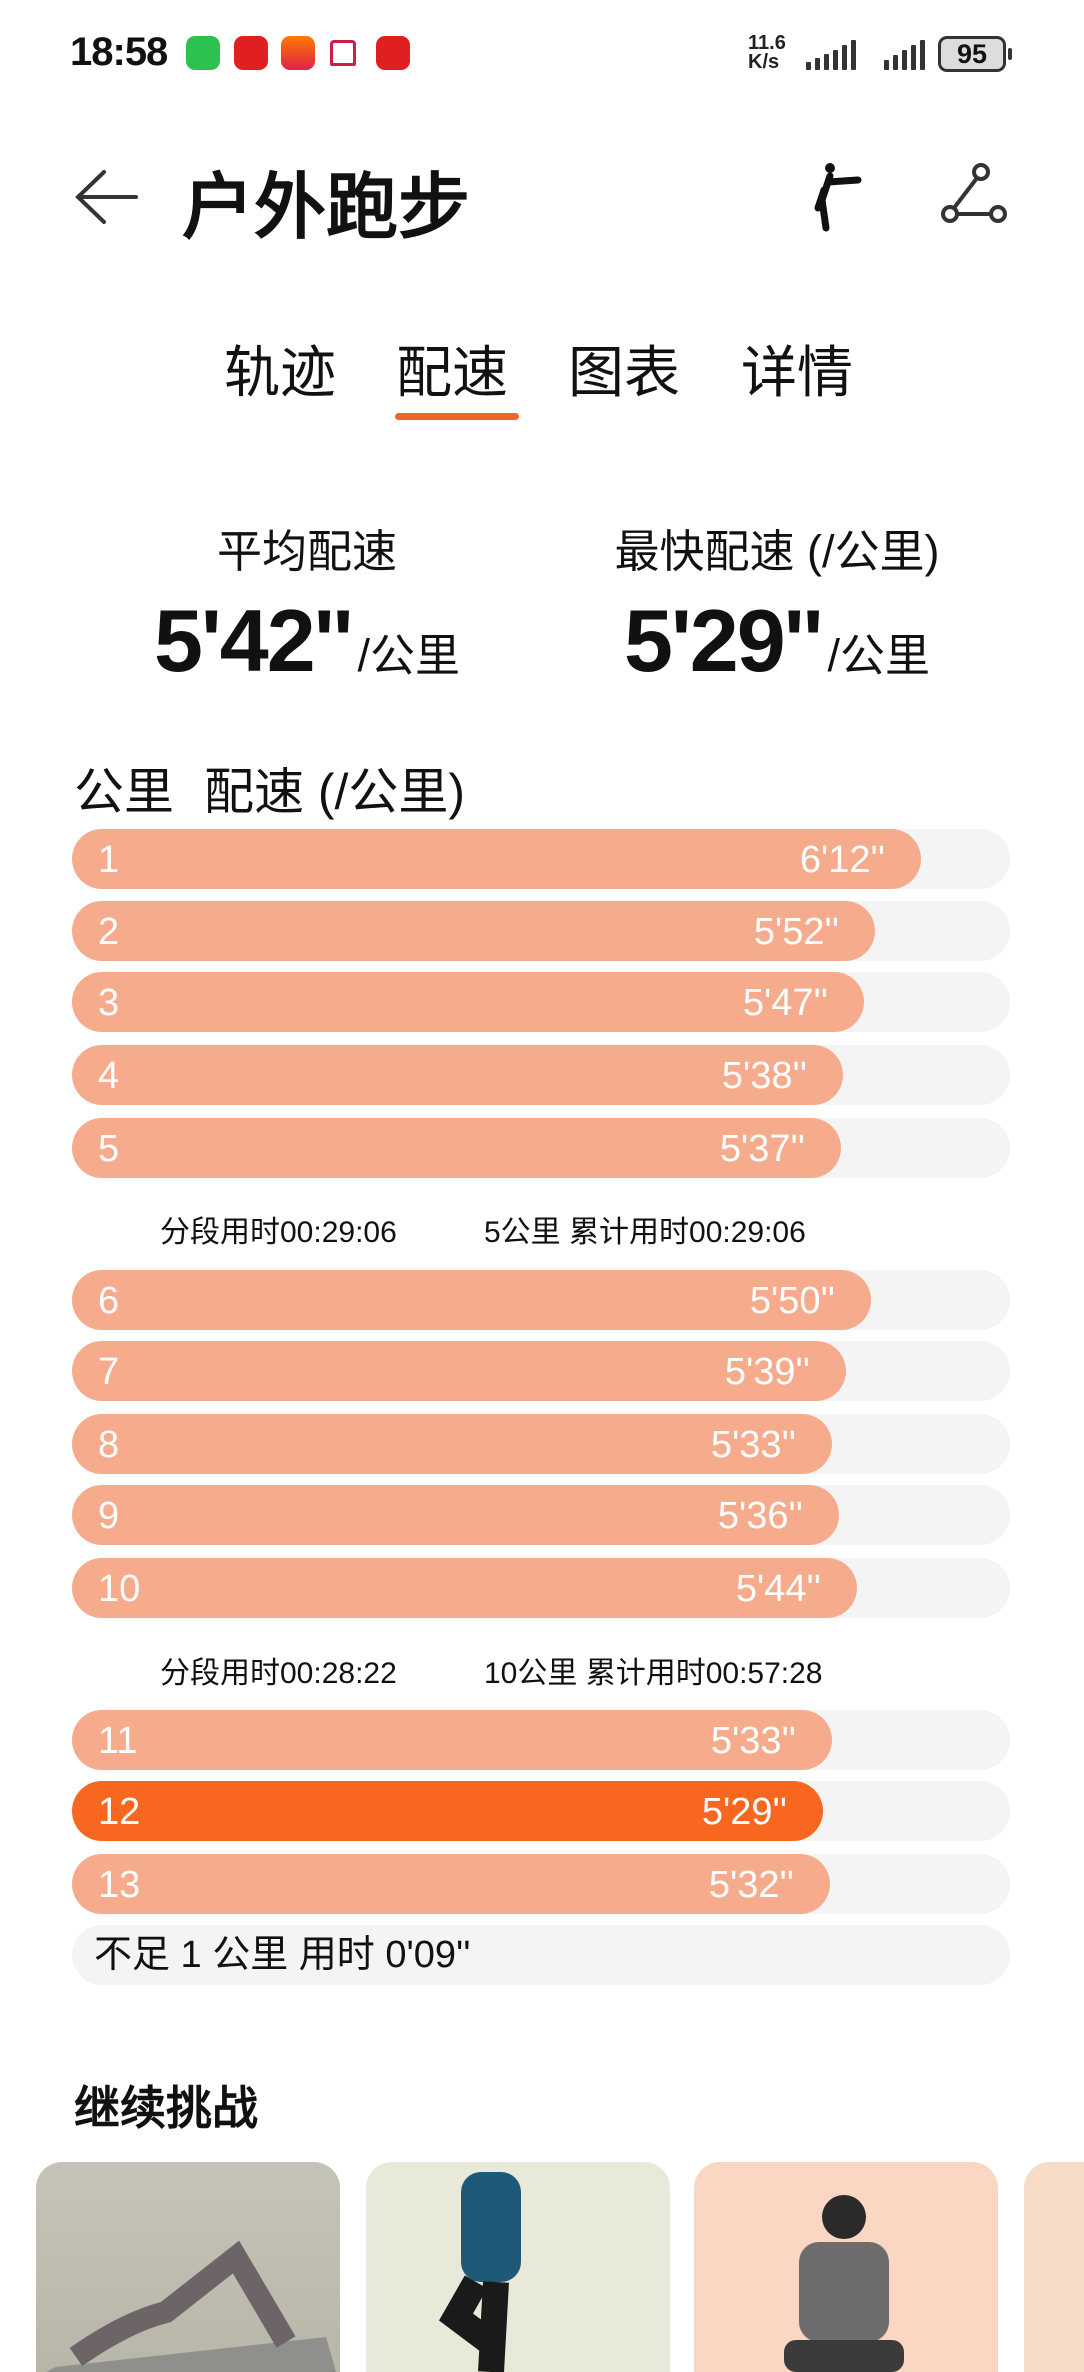 This screenshot has width=1084, height=2372. What do you see at coordinates (278, 1673) in the screenshot?
I see `segment-time: 分段用时00:28:22` at bounding box center [278, 1673].